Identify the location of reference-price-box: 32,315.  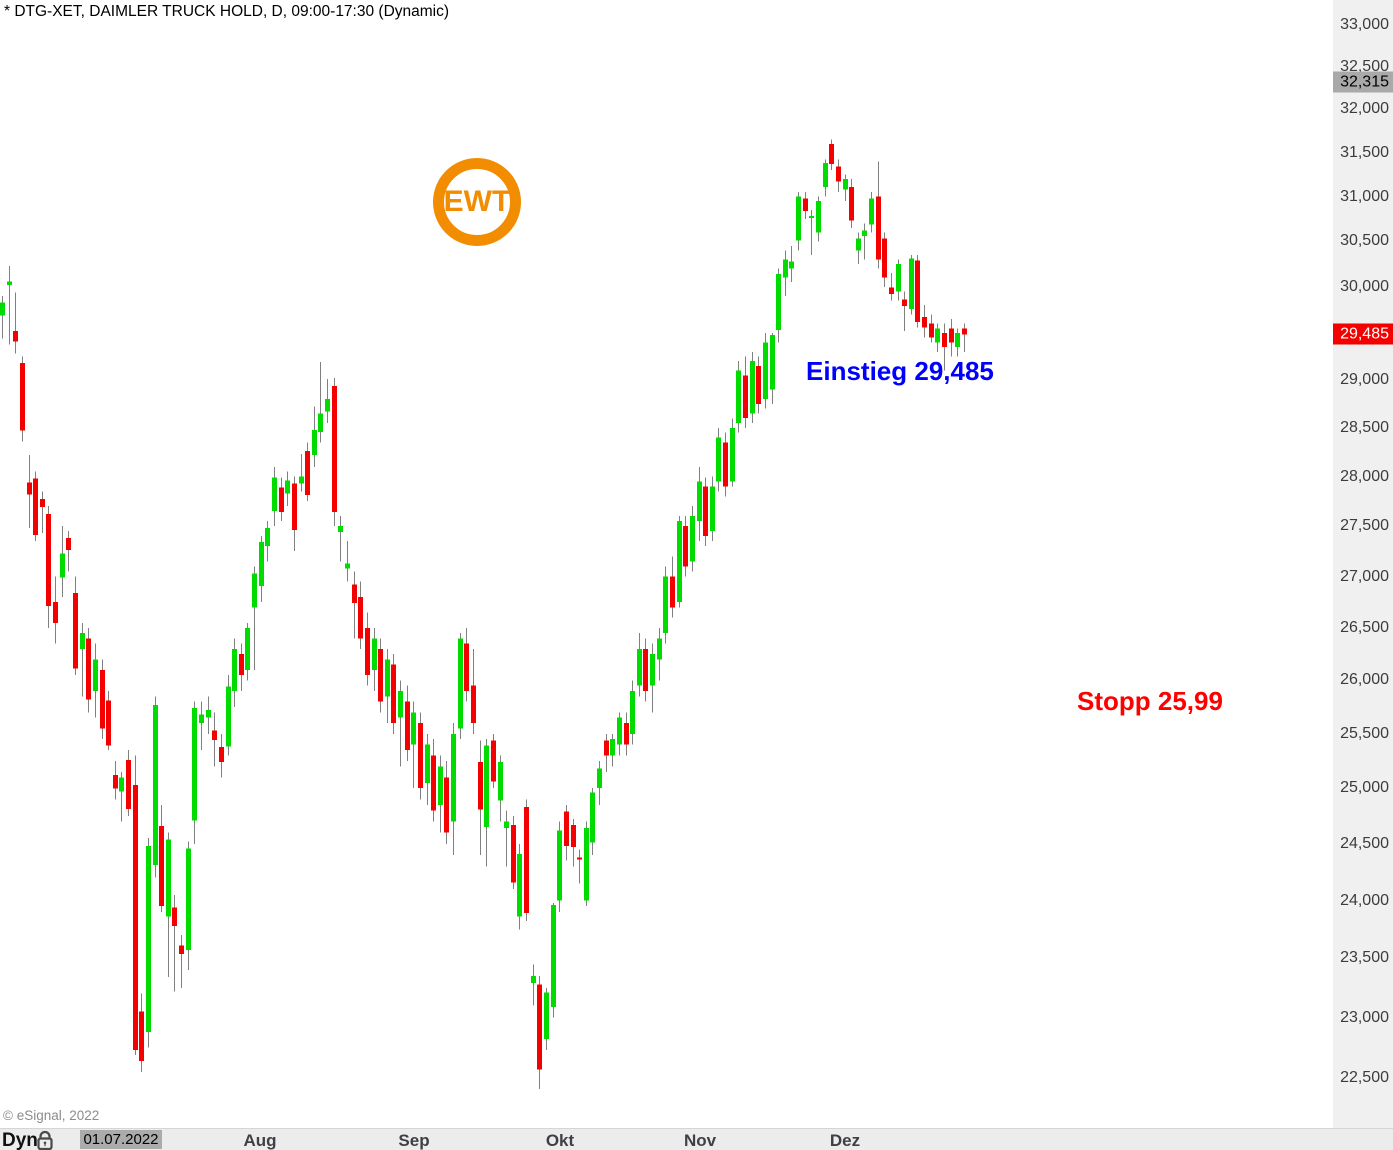
(1363, 82).